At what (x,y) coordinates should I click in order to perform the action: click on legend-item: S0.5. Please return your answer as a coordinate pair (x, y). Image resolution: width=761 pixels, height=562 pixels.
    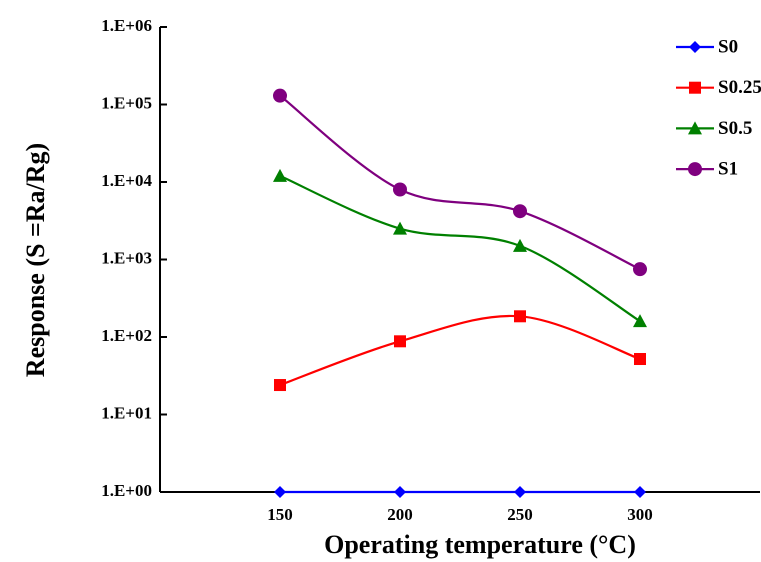
    Looking at the image, I should click on (714, 128).